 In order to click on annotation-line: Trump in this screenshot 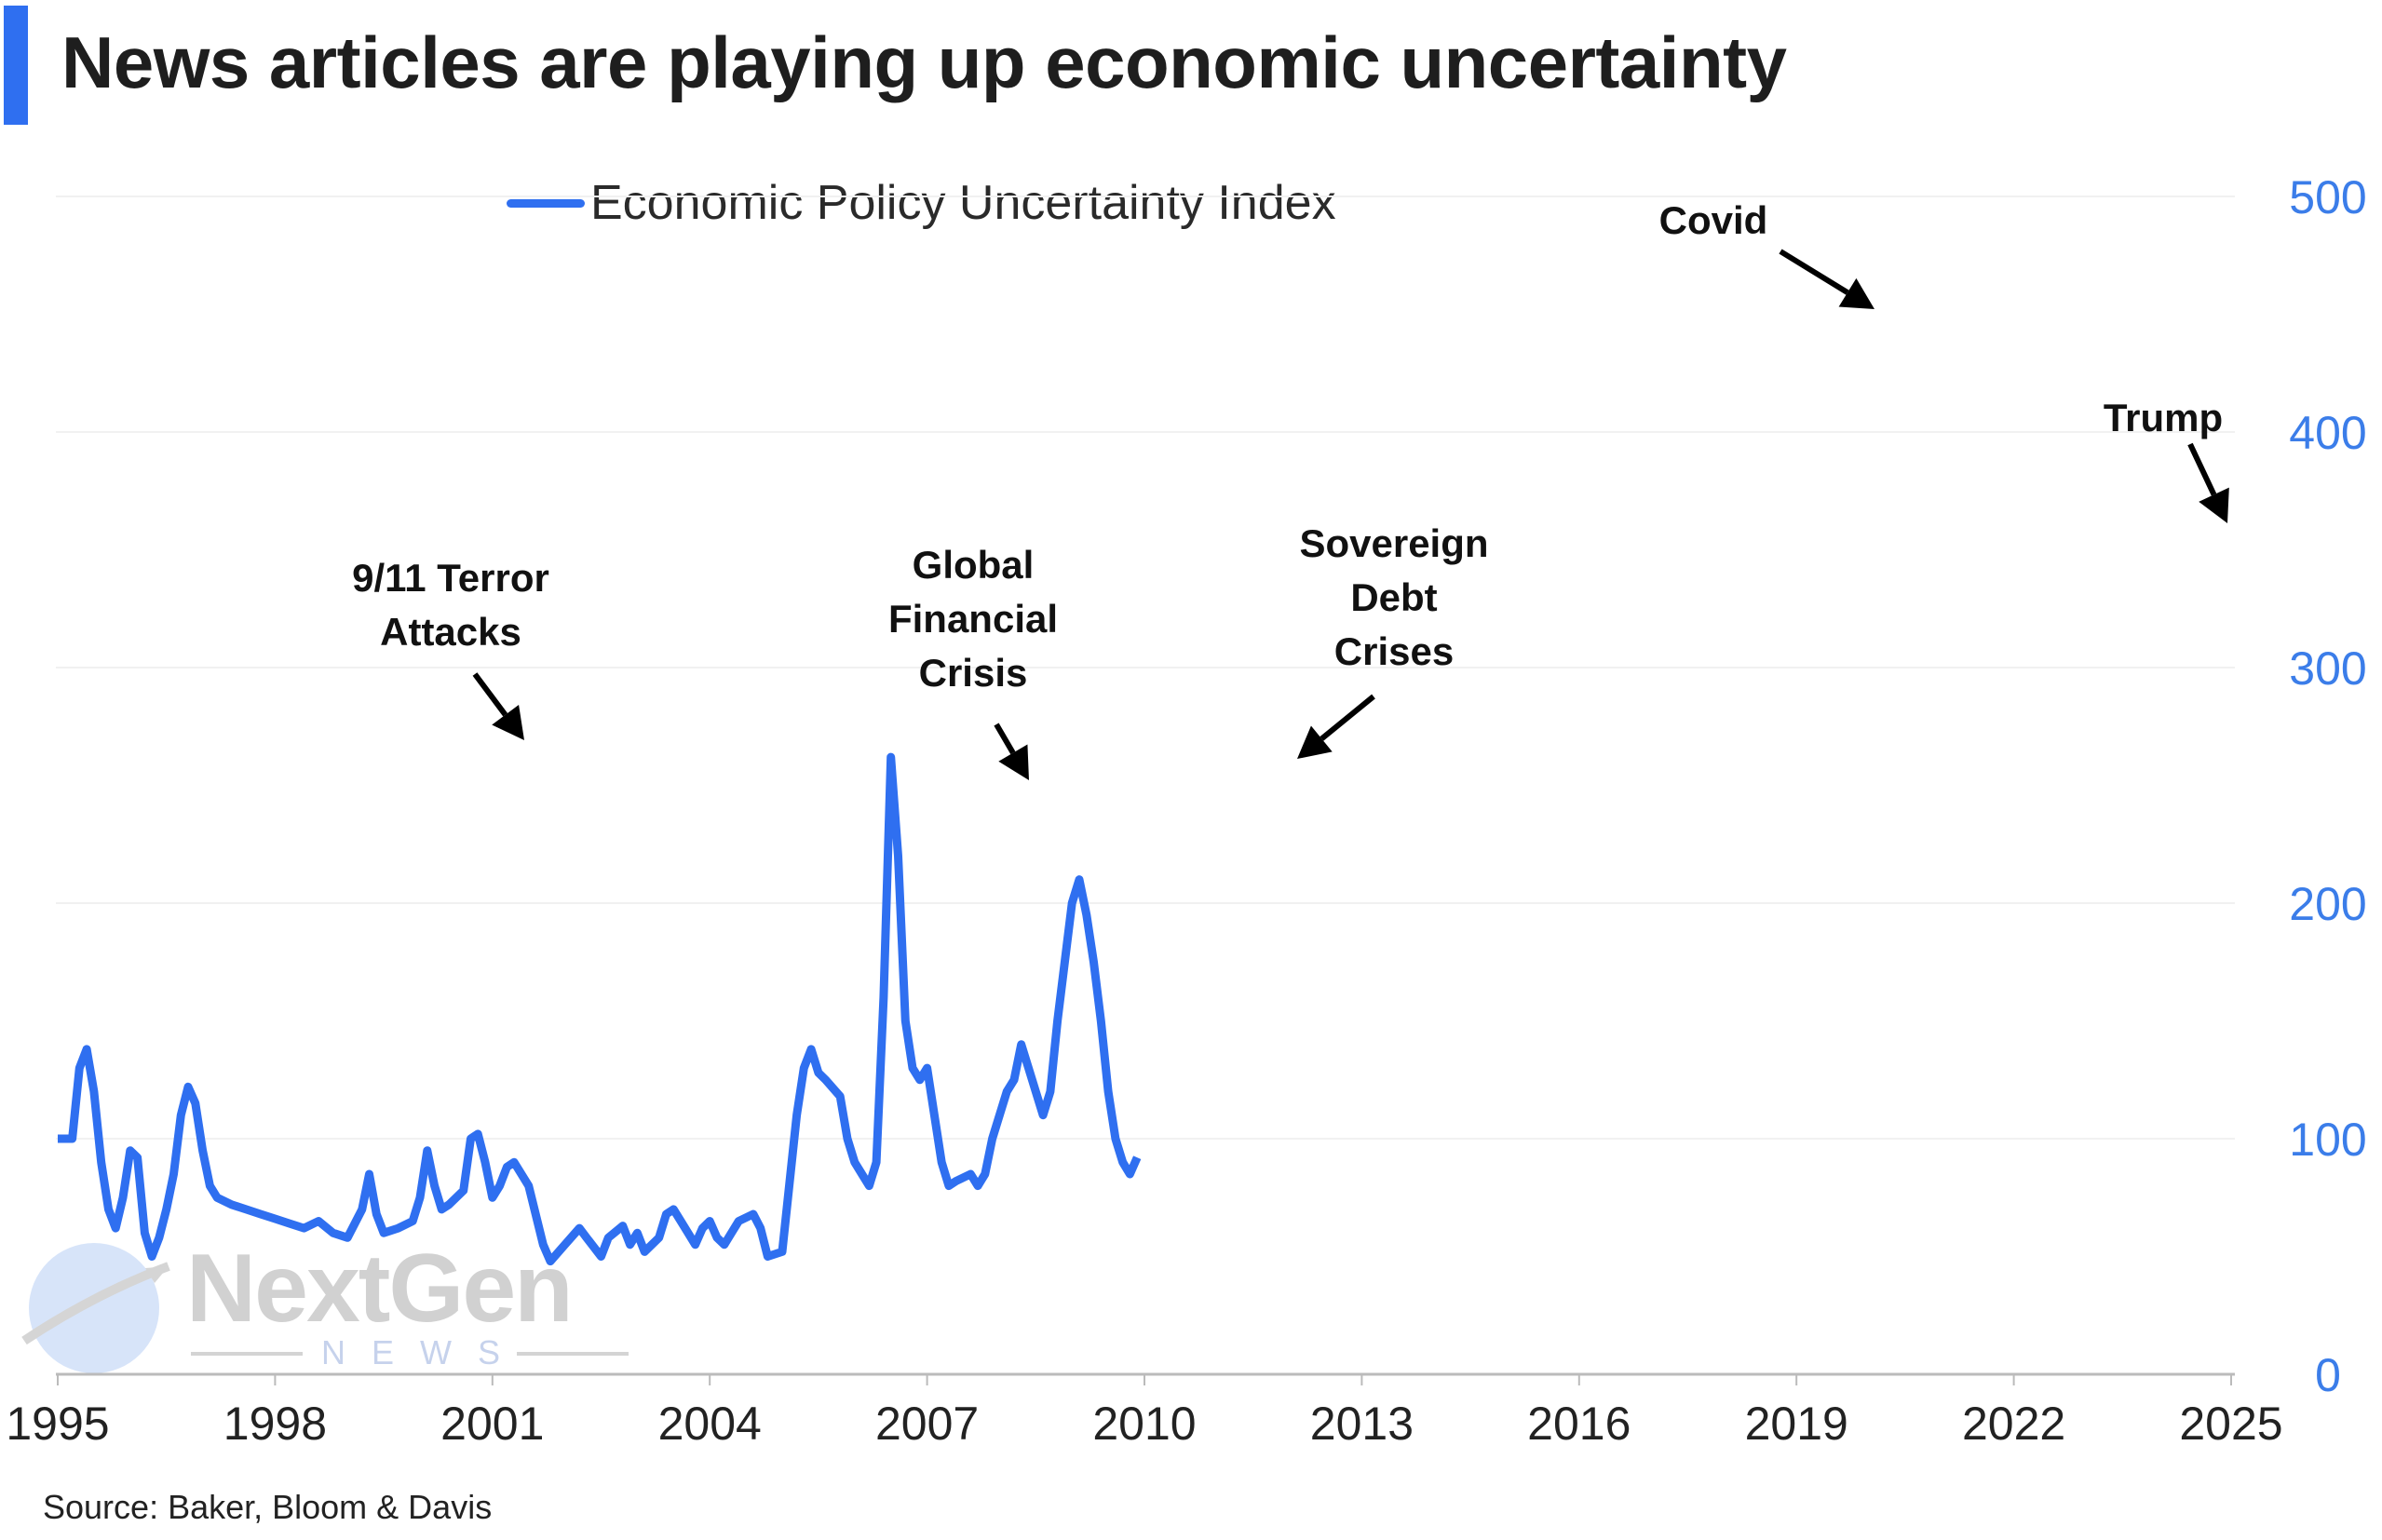, I will do `click(2163, 418)`.